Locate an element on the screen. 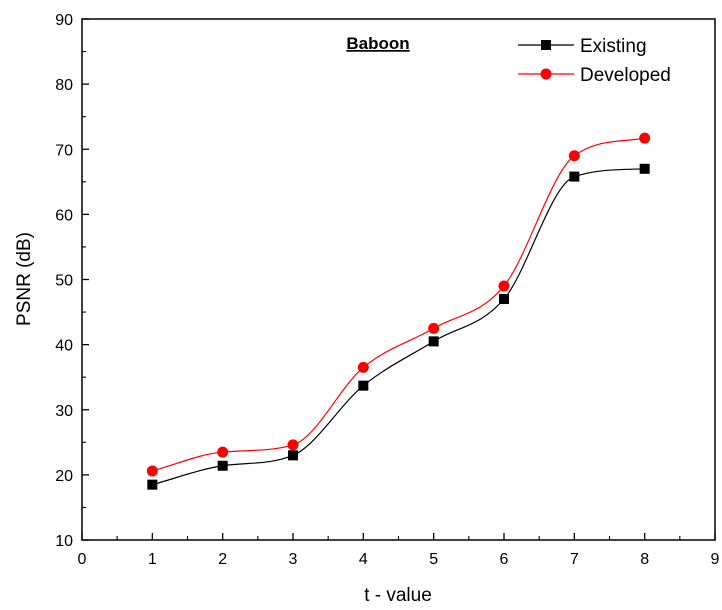 The height and width of the screenshot is (610, 722). legend-label-existing: Existing is located at coordinates (613, 46).